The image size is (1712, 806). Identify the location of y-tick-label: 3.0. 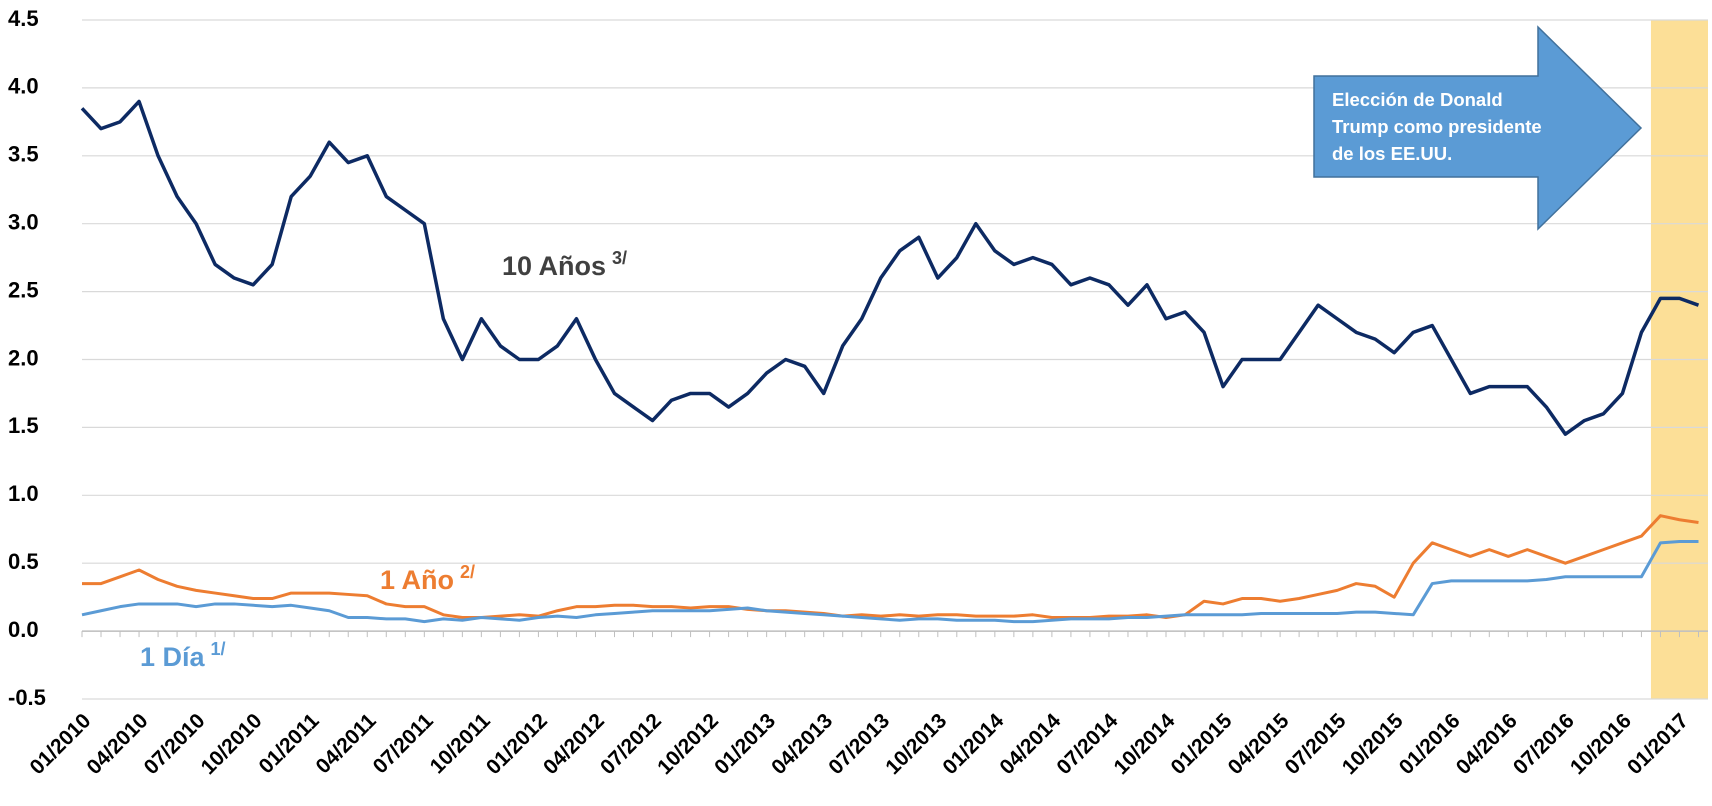
(23, 222).